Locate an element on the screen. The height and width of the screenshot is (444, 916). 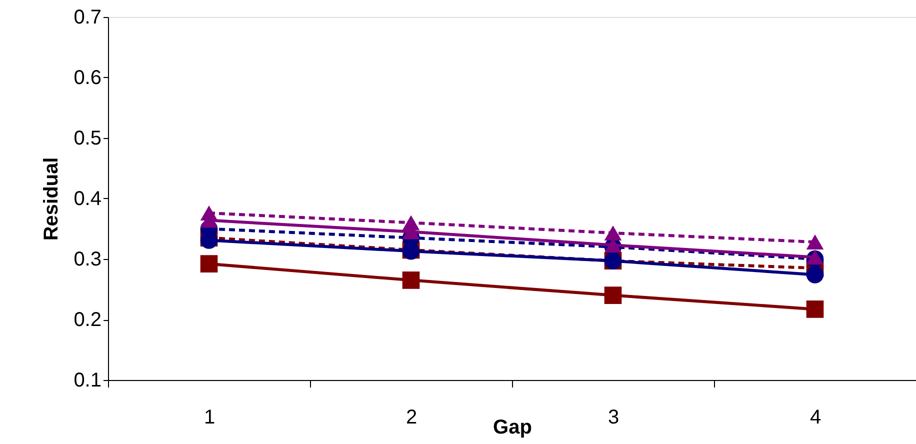
y-tick-label: 0.4 is located at coordinates (88, 199).